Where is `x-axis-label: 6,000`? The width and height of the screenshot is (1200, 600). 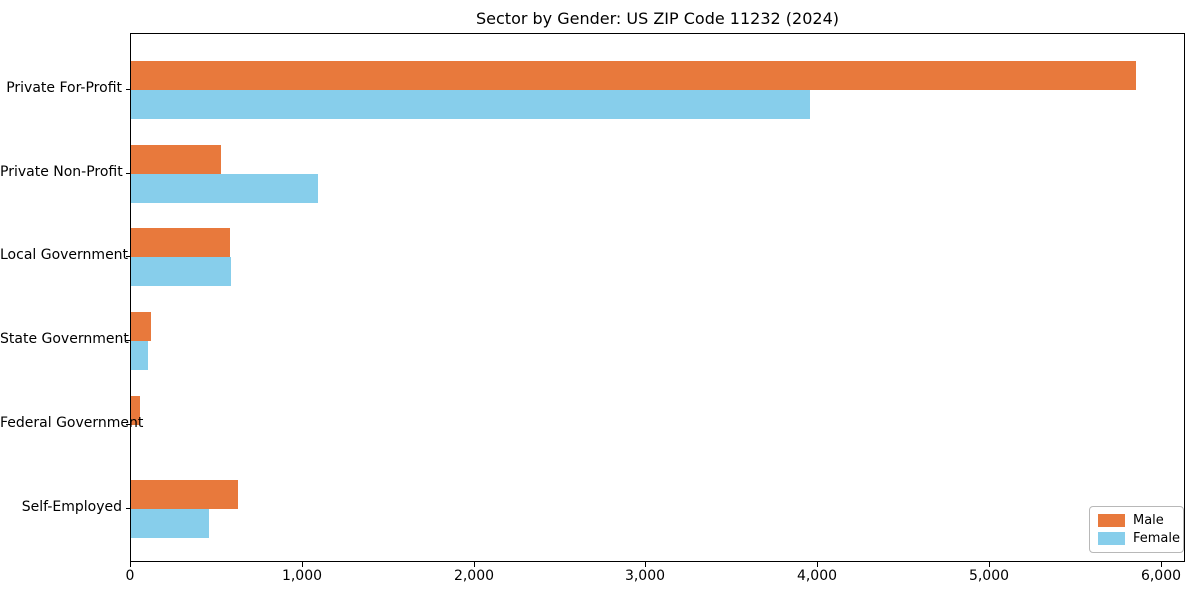
x-axis-label: 6,000 is located at coordinates (1161, 576).